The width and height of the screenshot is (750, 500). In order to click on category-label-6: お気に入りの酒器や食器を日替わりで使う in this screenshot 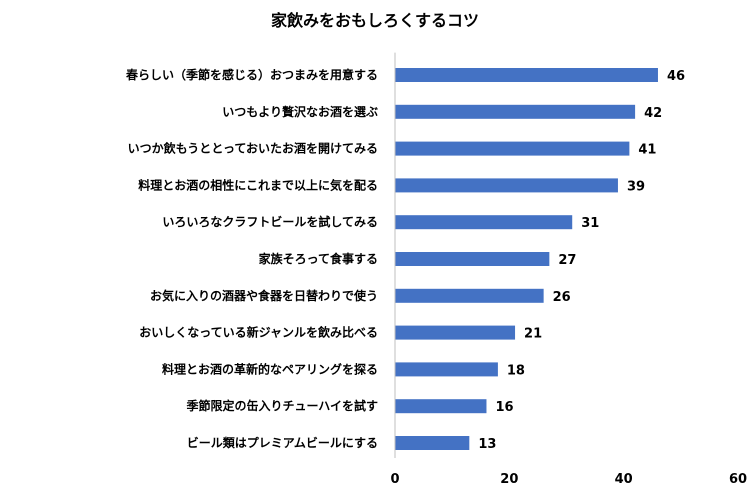, I will do `click(264, 295)`.